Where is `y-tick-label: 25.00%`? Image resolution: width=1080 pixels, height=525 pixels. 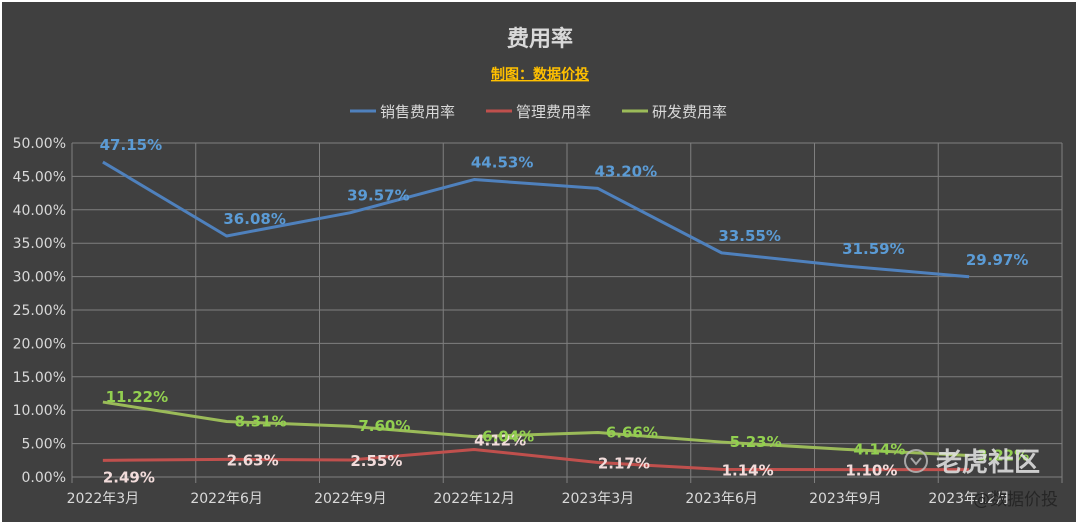
y-tick-label: 25.00% is located at coordinates (39, 311).